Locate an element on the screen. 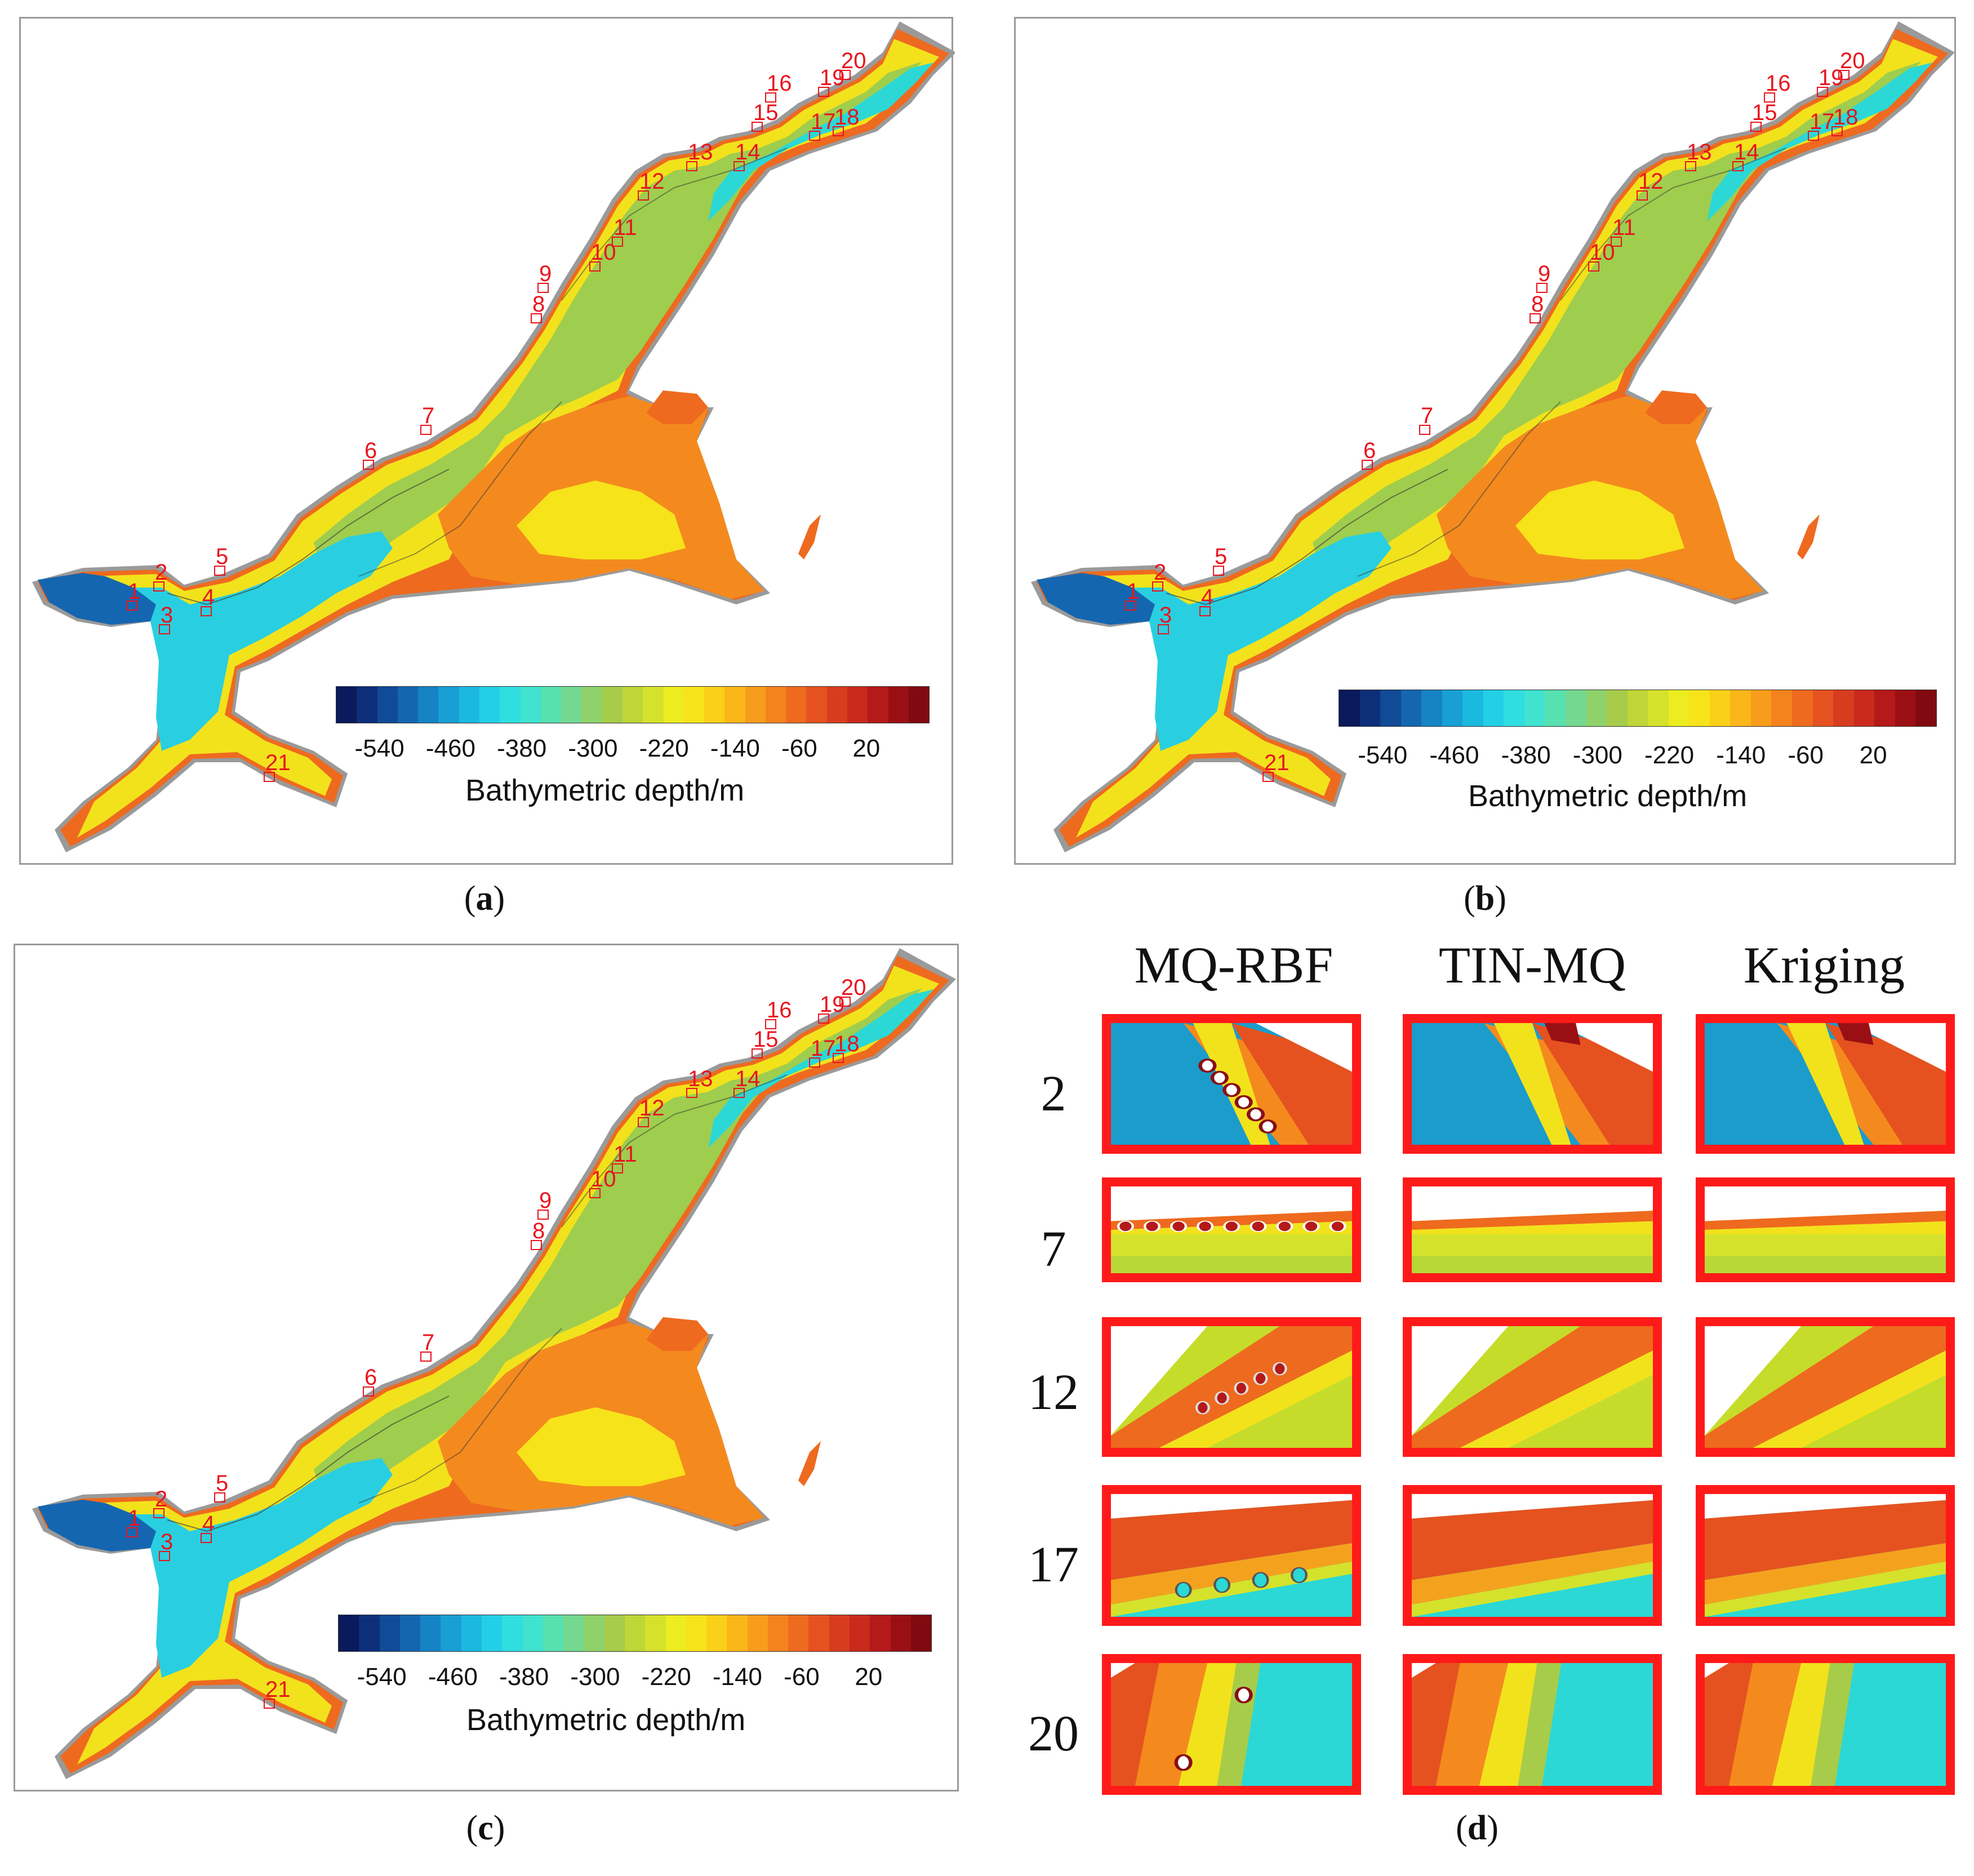  point-label: 3 is located at coordinates (167, 615).